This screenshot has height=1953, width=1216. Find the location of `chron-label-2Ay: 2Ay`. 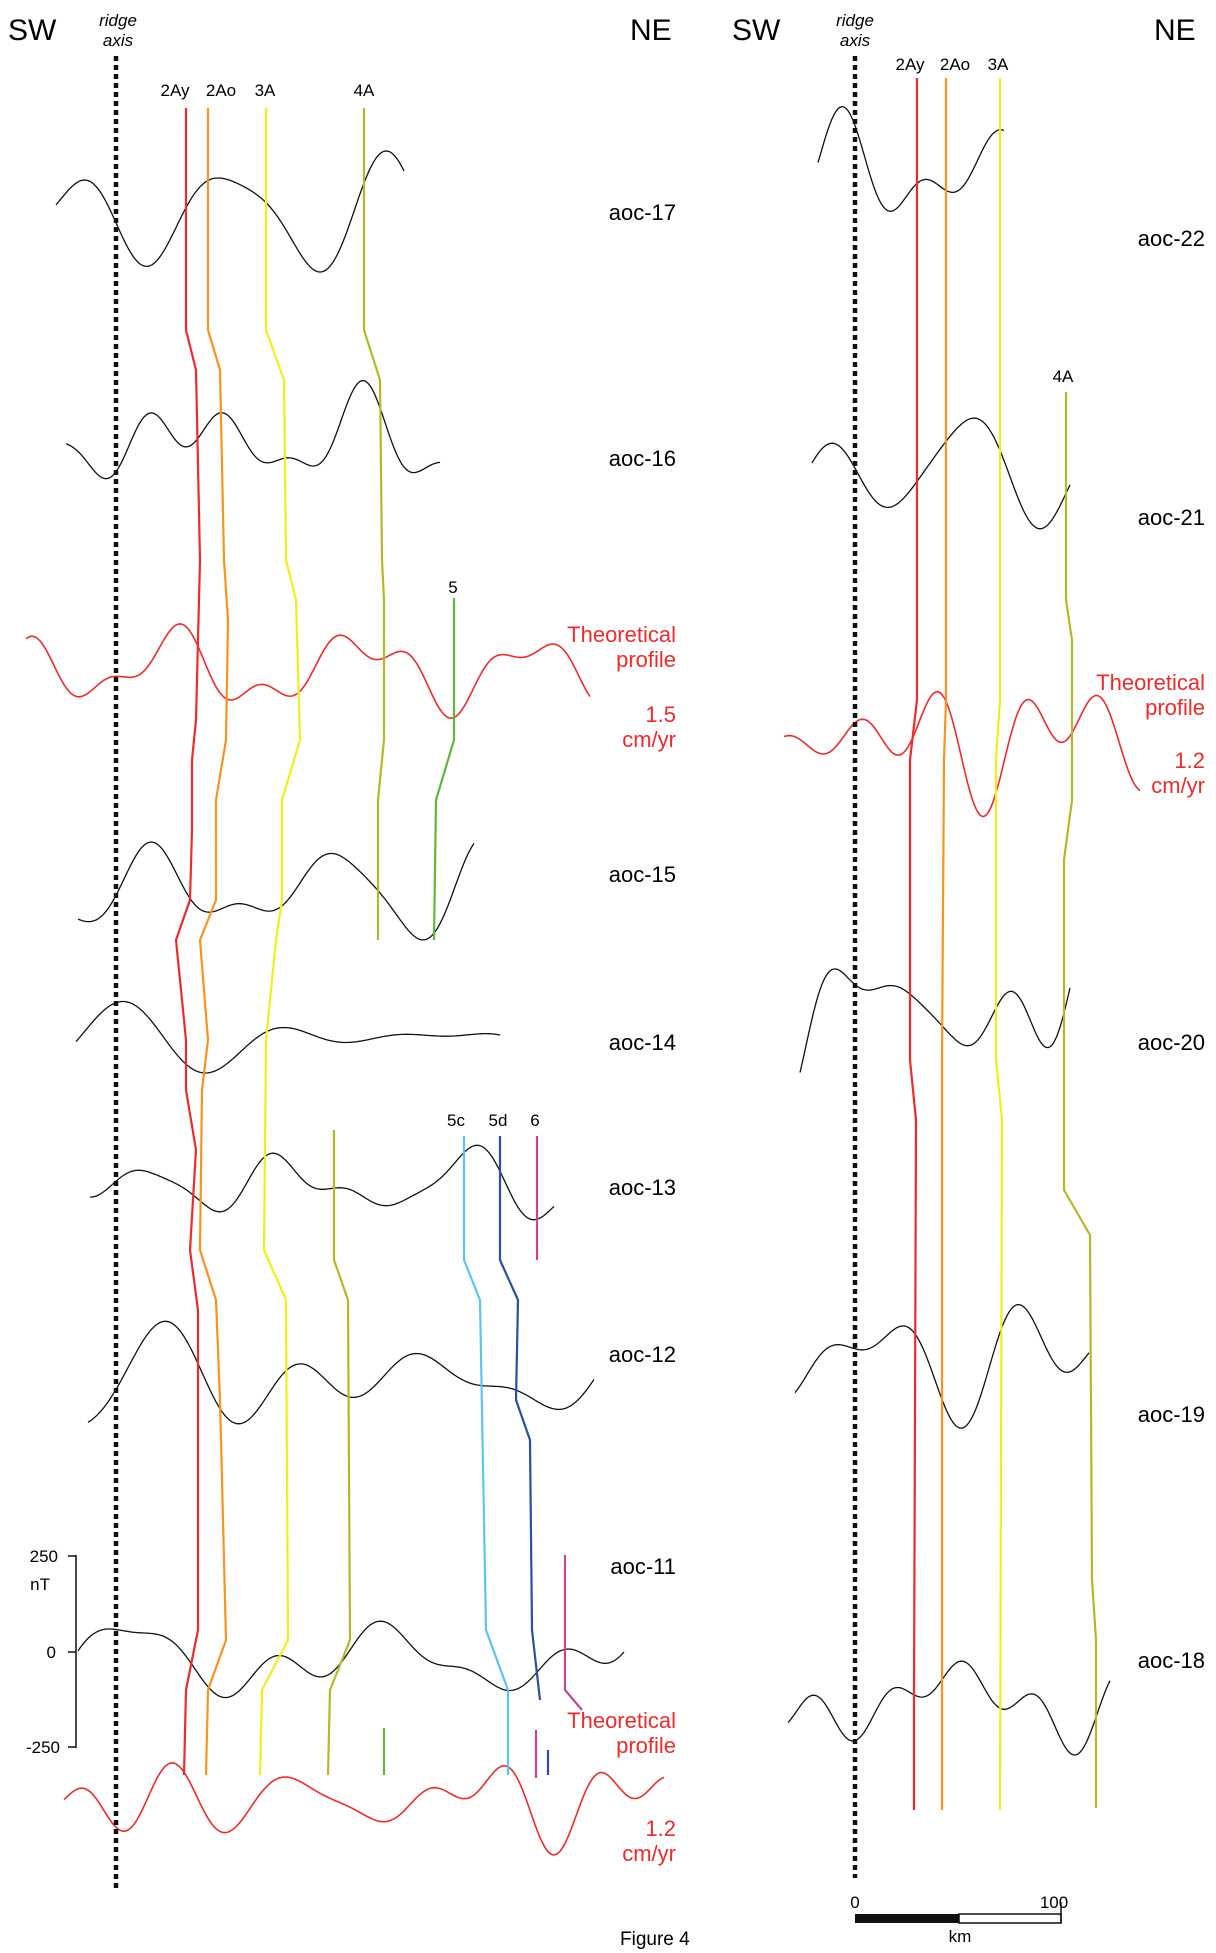

chron-label-2Ay: 2Ay is located at coordinates (175, 90).